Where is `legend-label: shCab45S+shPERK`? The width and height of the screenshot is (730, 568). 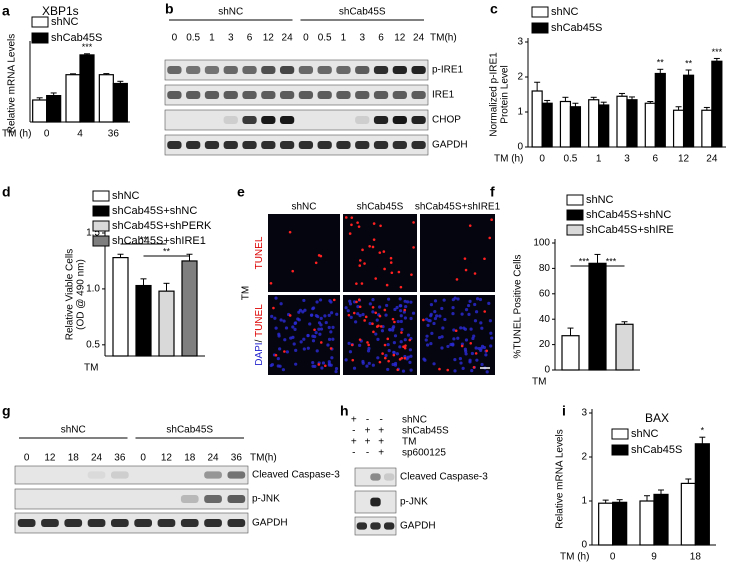
legend-label: shCab45S+shPERK is located at coordinates (162, 226).